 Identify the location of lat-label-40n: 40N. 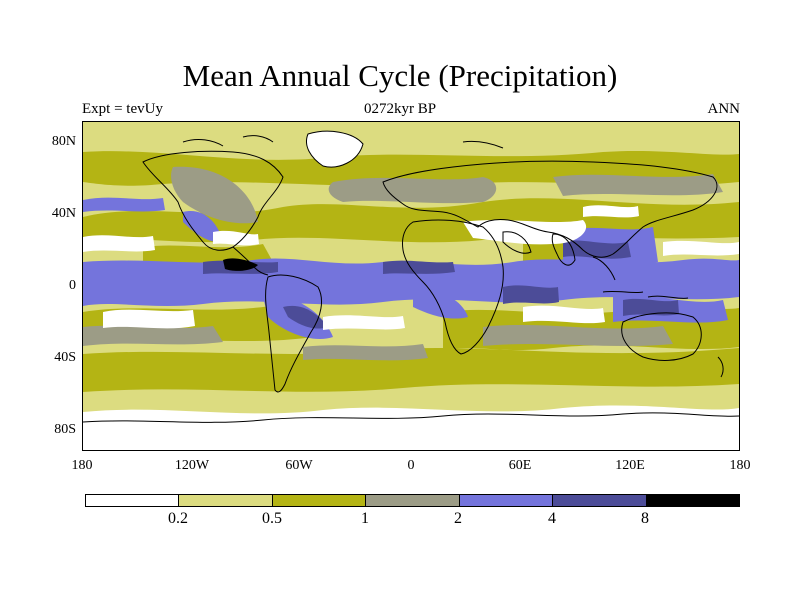
(63, 213).